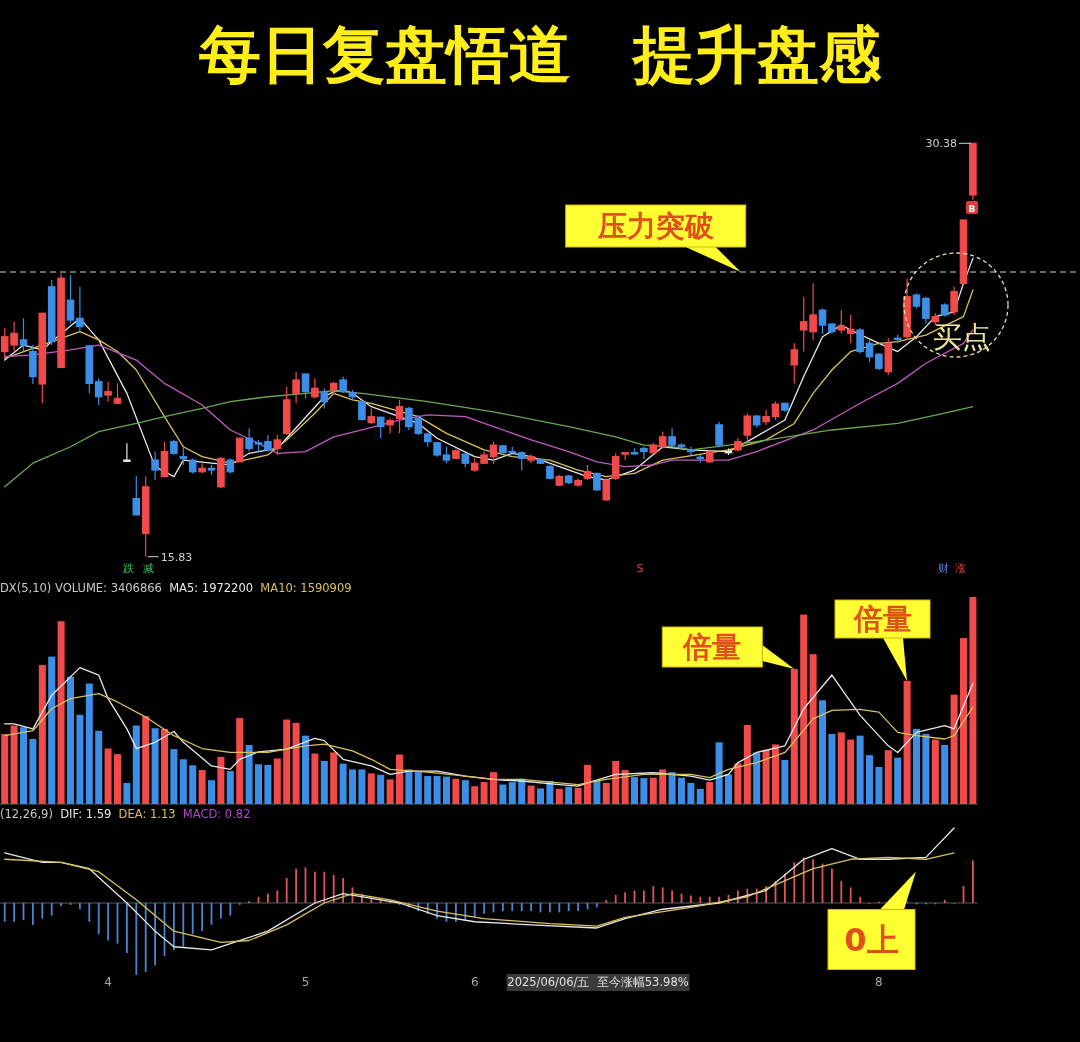 Image resolution: width=1080 pixels, height=1042 pixels. What do you see at coordinates (213, 814) in the screenshot?
I see `text: MACD: 0.82` at bounding box center [213, 814].